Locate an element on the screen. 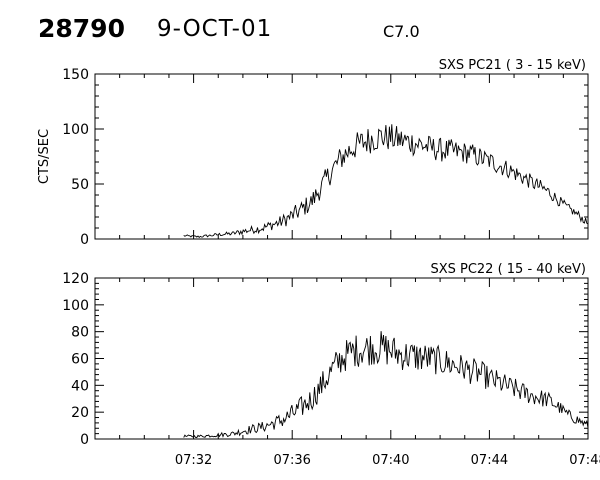 Image resolution: width=600 pixels, height=480 pixels. x-tick-label: 07:32 is located at coordinates (193, 460).